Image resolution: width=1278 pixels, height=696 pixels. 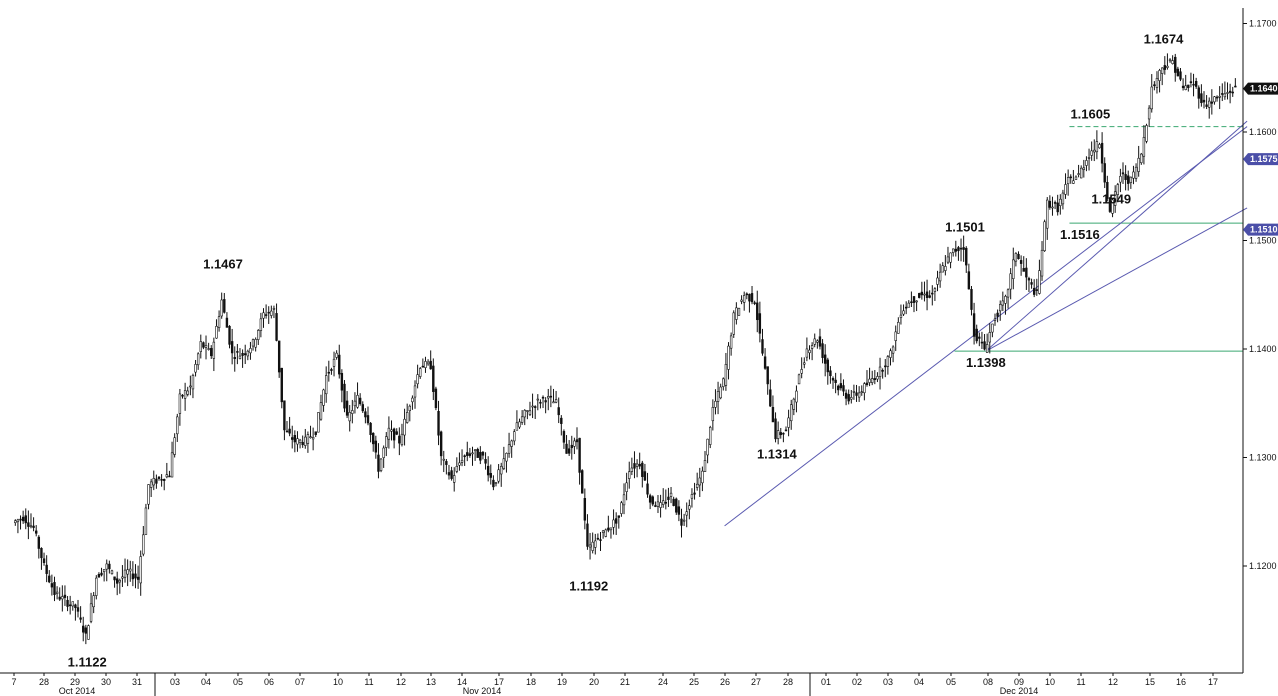 What do you see at coordinates (826, 682) in the screenshot?
I see `x-tick-label: 01` at bounding box center [826, 682].